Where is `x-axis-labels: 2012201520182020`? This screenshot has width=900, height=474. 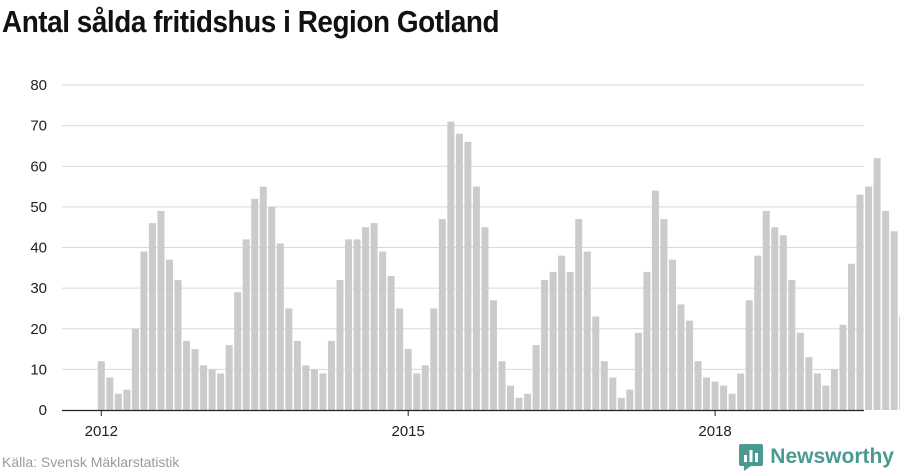 x-axis-labels: 2012201520182020 is located at coordinates (408, 425).